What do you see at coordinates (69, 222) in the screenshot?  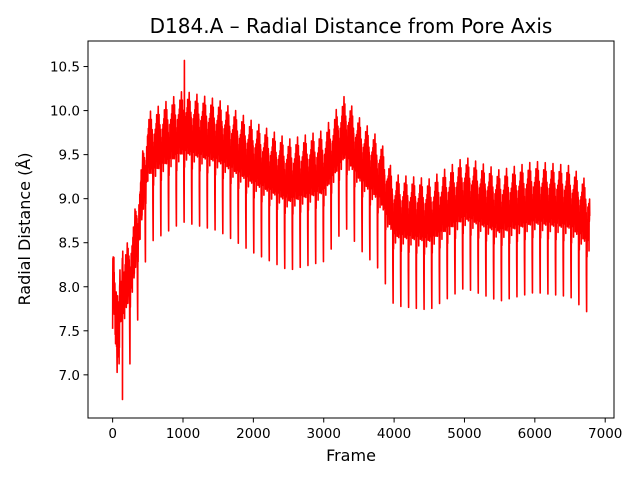 I see `y-axis: 7.0 7.5 8.0 8.5 9.0 9.5 10.0 10.5` at bounding box center [69, 222].